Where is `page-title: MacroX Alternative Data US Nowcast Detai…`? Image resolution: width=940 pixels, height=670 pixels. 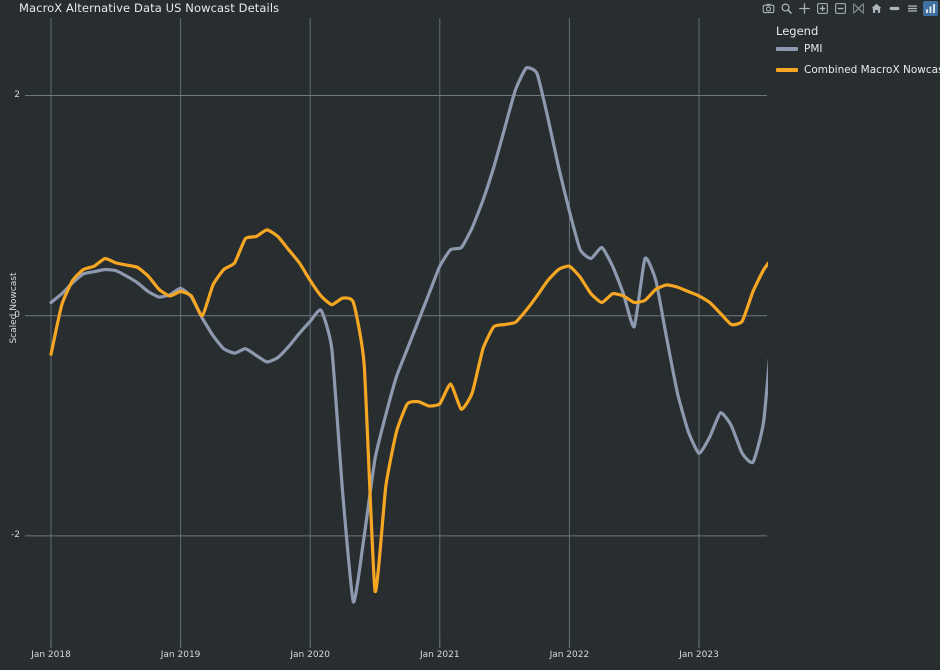 page-title: MacroX Alternative Data US Nowcast Detai… is located at coordinates (149, 8).